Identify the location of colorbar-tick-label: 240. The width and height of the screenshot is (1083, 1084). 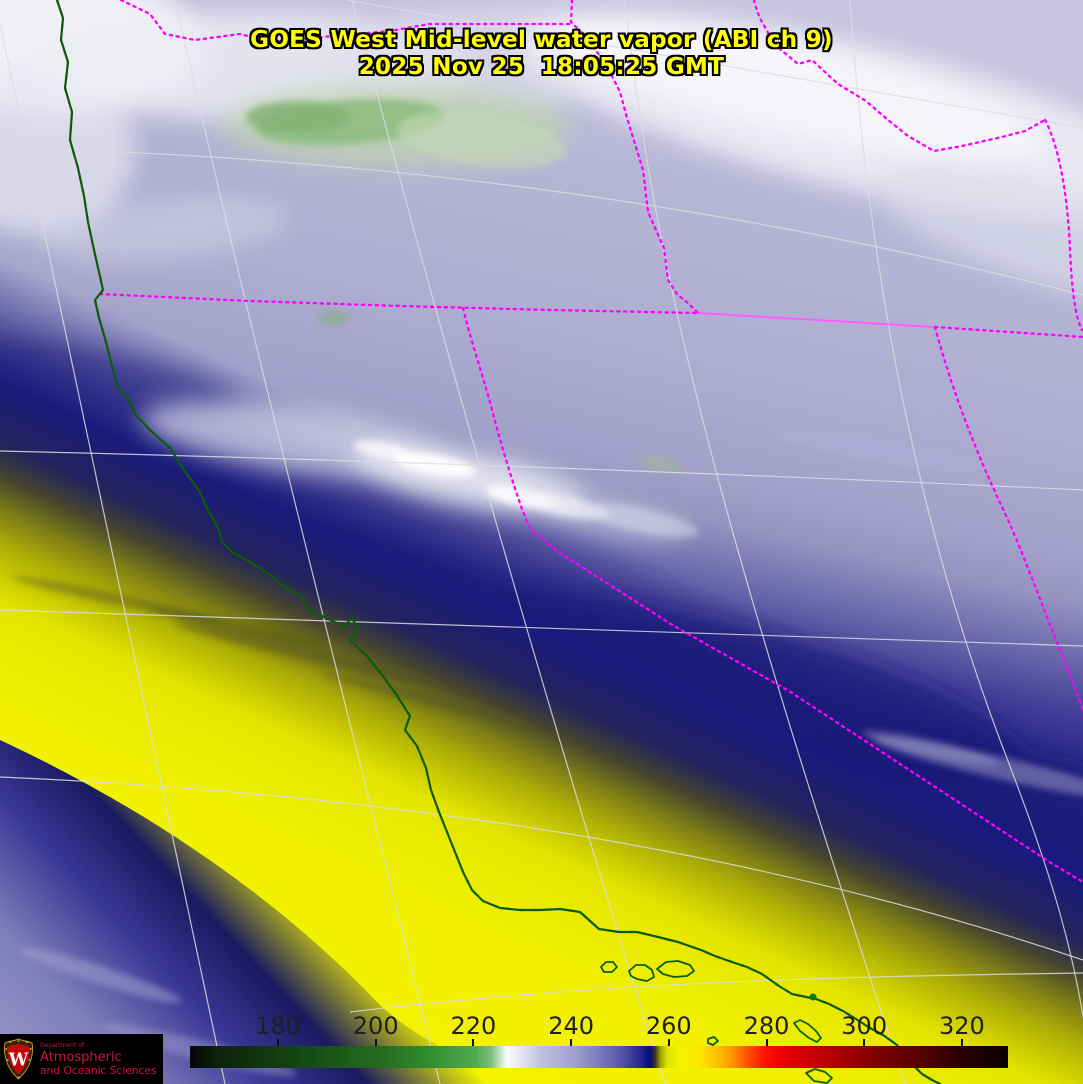
(571, 1026).